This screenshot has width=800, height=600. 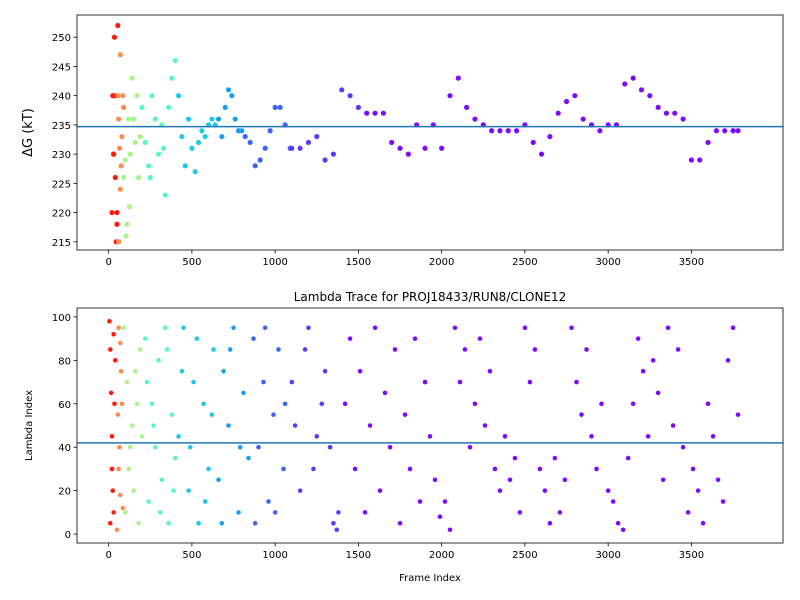 I want to click on x-tick-label: 1500, so click(x=358, y=262).